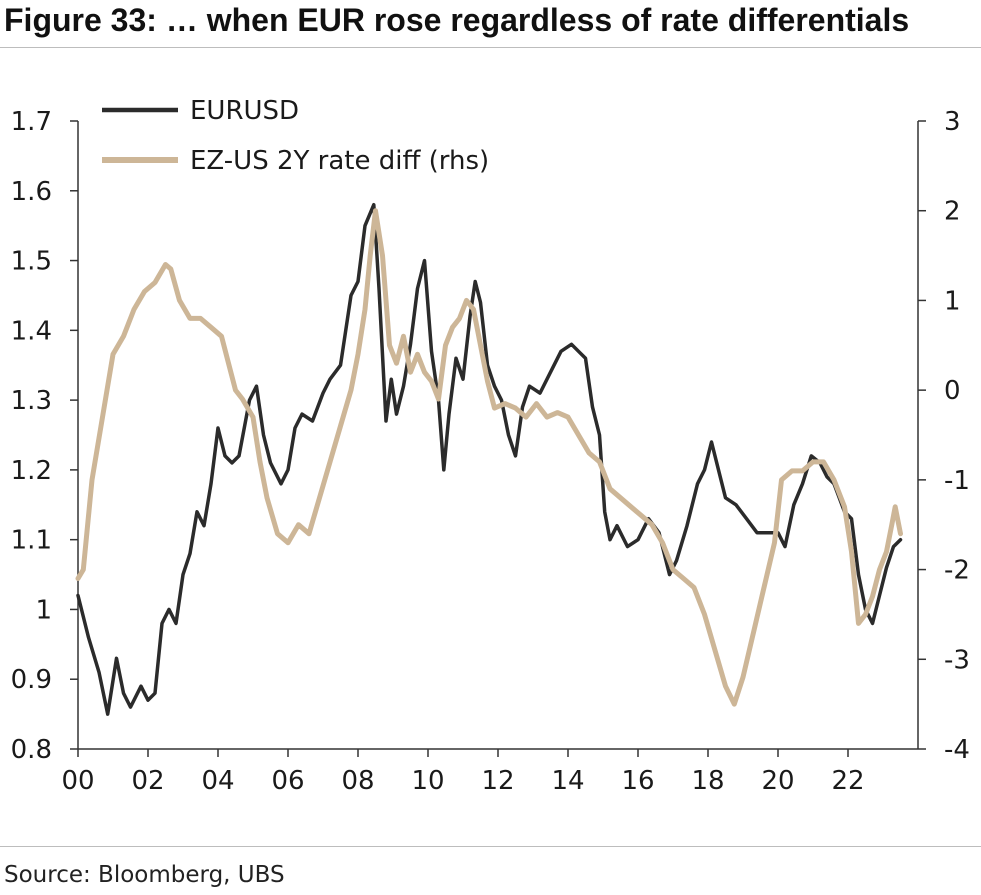 This screenshot has height=895, width=981. What do you see at coordinates (77, 781) in the screenshot?
I see `x-tick-label: 00` at bounding box center [77, 781].